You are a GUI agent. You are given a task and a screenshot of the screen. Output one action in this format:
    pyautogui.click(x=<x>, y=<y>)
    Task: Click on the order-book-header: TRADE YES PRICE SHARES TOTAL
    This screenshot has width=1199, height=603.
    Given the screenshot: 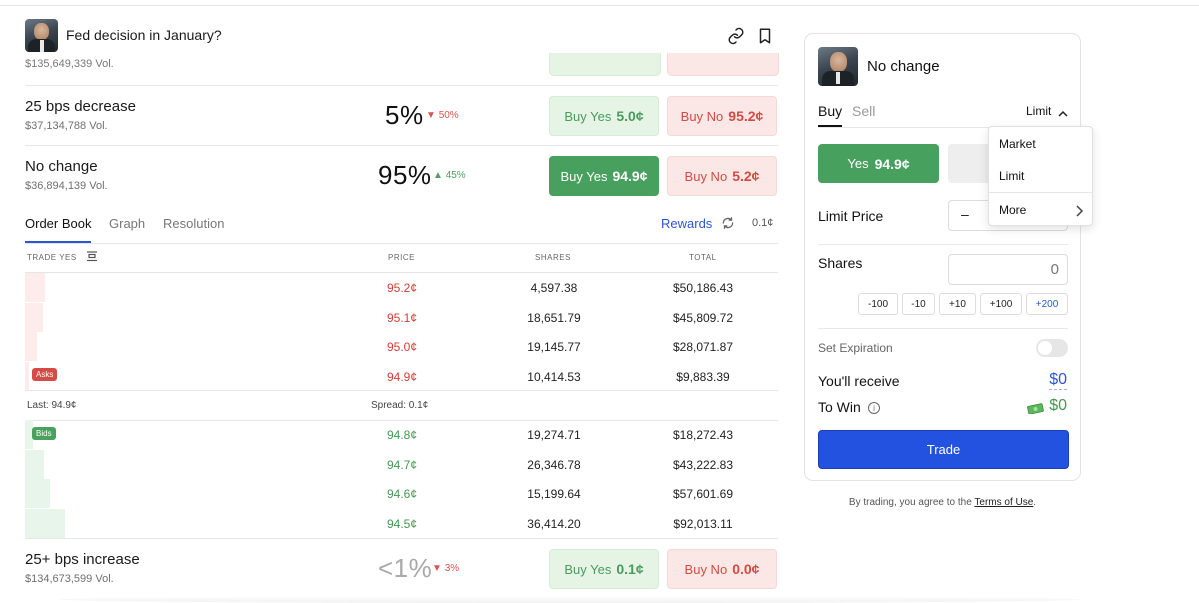 What is the action you would take?
    pyautogui.click(x=401, y=258)
    